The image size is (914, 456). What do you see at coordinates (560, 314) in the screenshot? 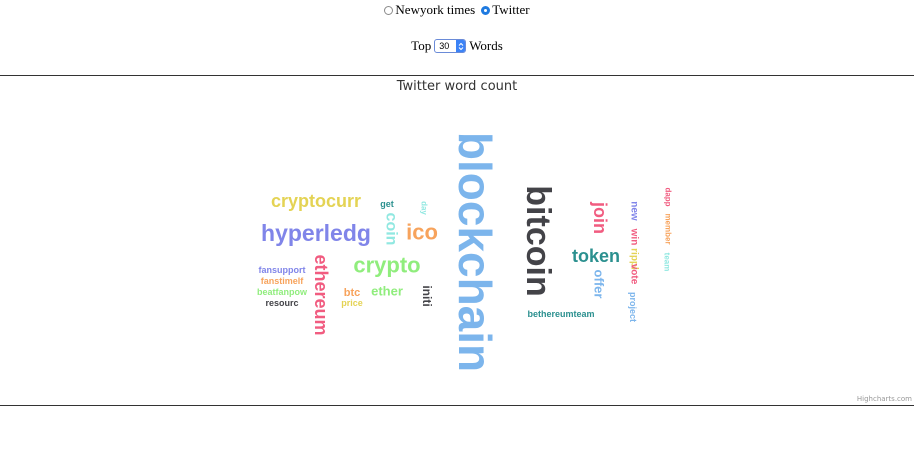
I see `word-bethereumteam: bethereumteam` at bounding box center [560, 314].